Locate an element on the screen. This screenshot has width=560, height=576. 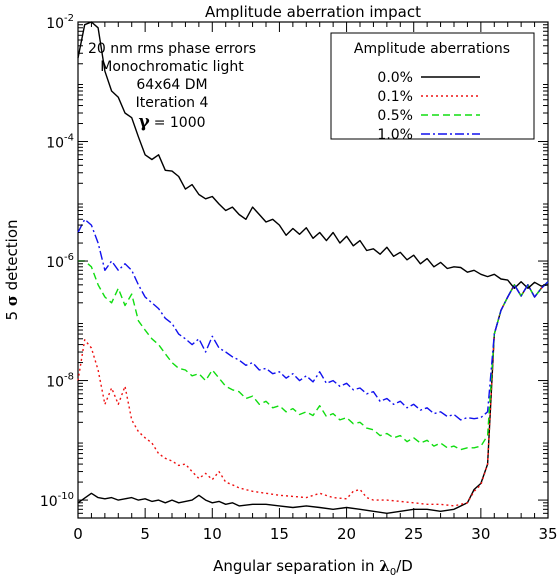
annotation-line: 64x64 DM is located at coordinates (171, 85).